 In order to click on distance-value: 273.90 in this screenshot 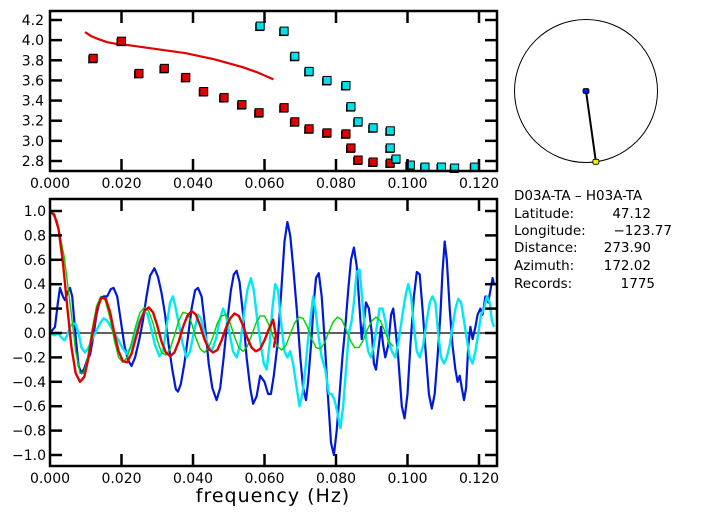, I will do `click(627, 248)`.